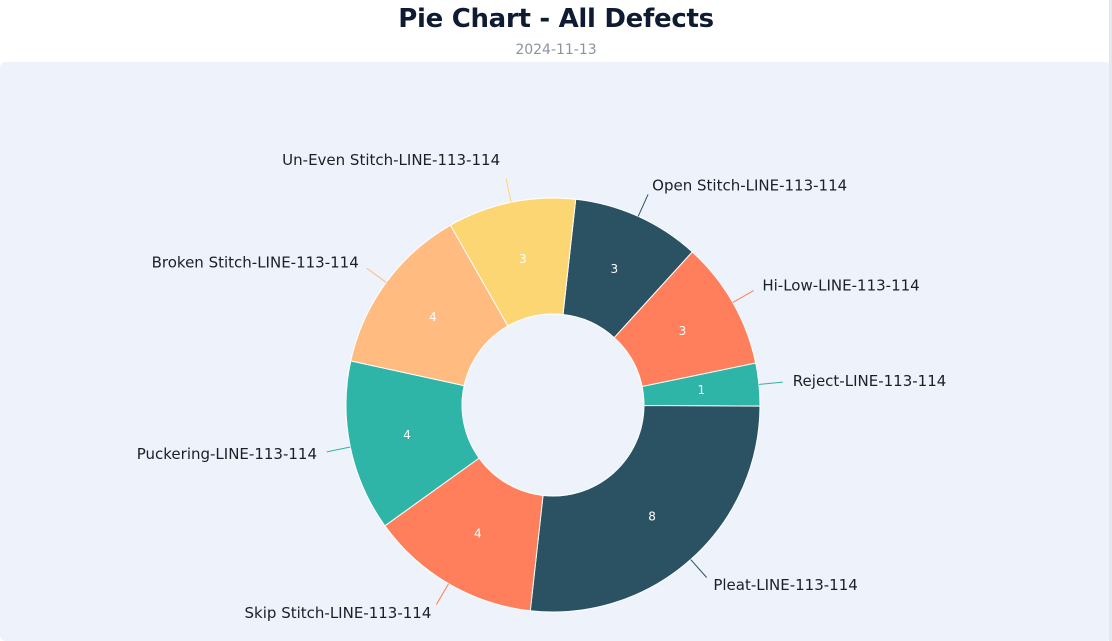  Describe the element at coordinates (556, 50) in the screenshot. I see `chart-date: 2024-11-13` at that location.